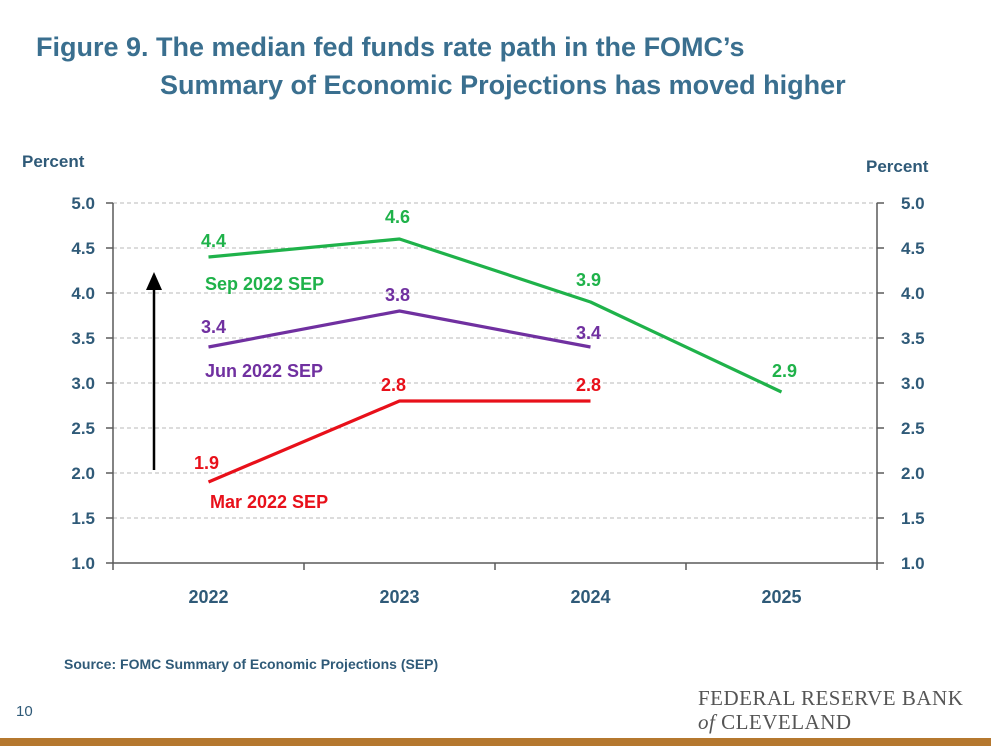  Describe the element at coordinates (913, 428) in the screenshot. I see `y2-tick-label: 2.5` at that location.